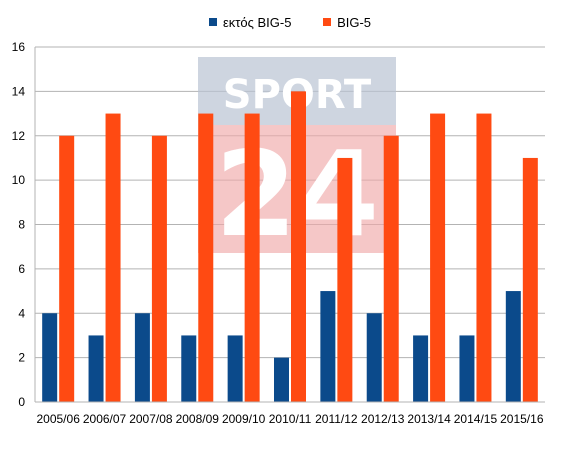 Image resolution: width=580 pixels, height=449 pixels. Describe the element at coordinates (21, 358) in the screenshot. I see `y-tick-label: 2` at that location.